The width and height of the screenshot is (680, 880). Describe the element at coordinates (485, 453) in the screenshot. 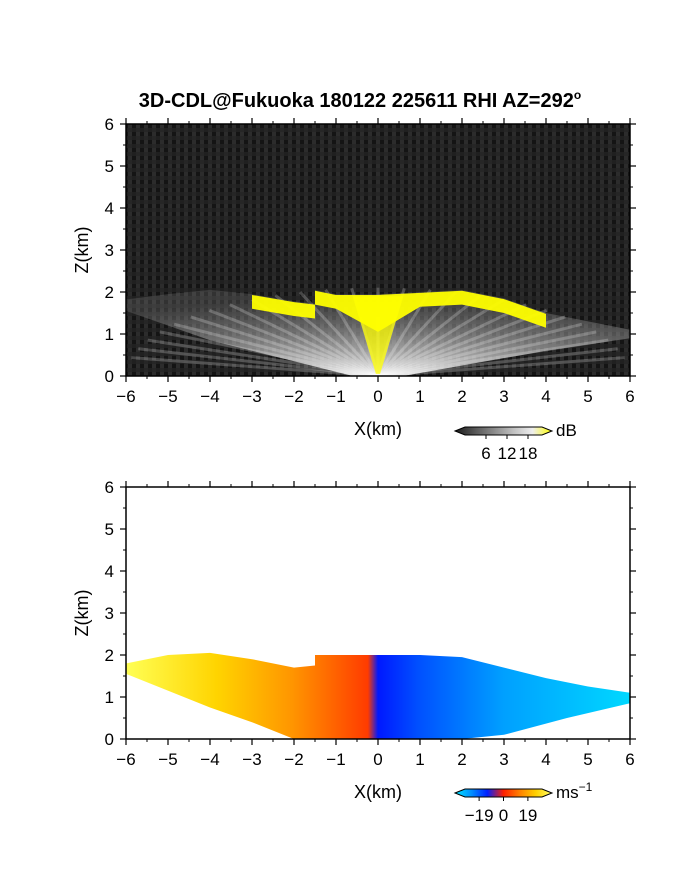

I see `colorbar-tick-label: 6` at that location.